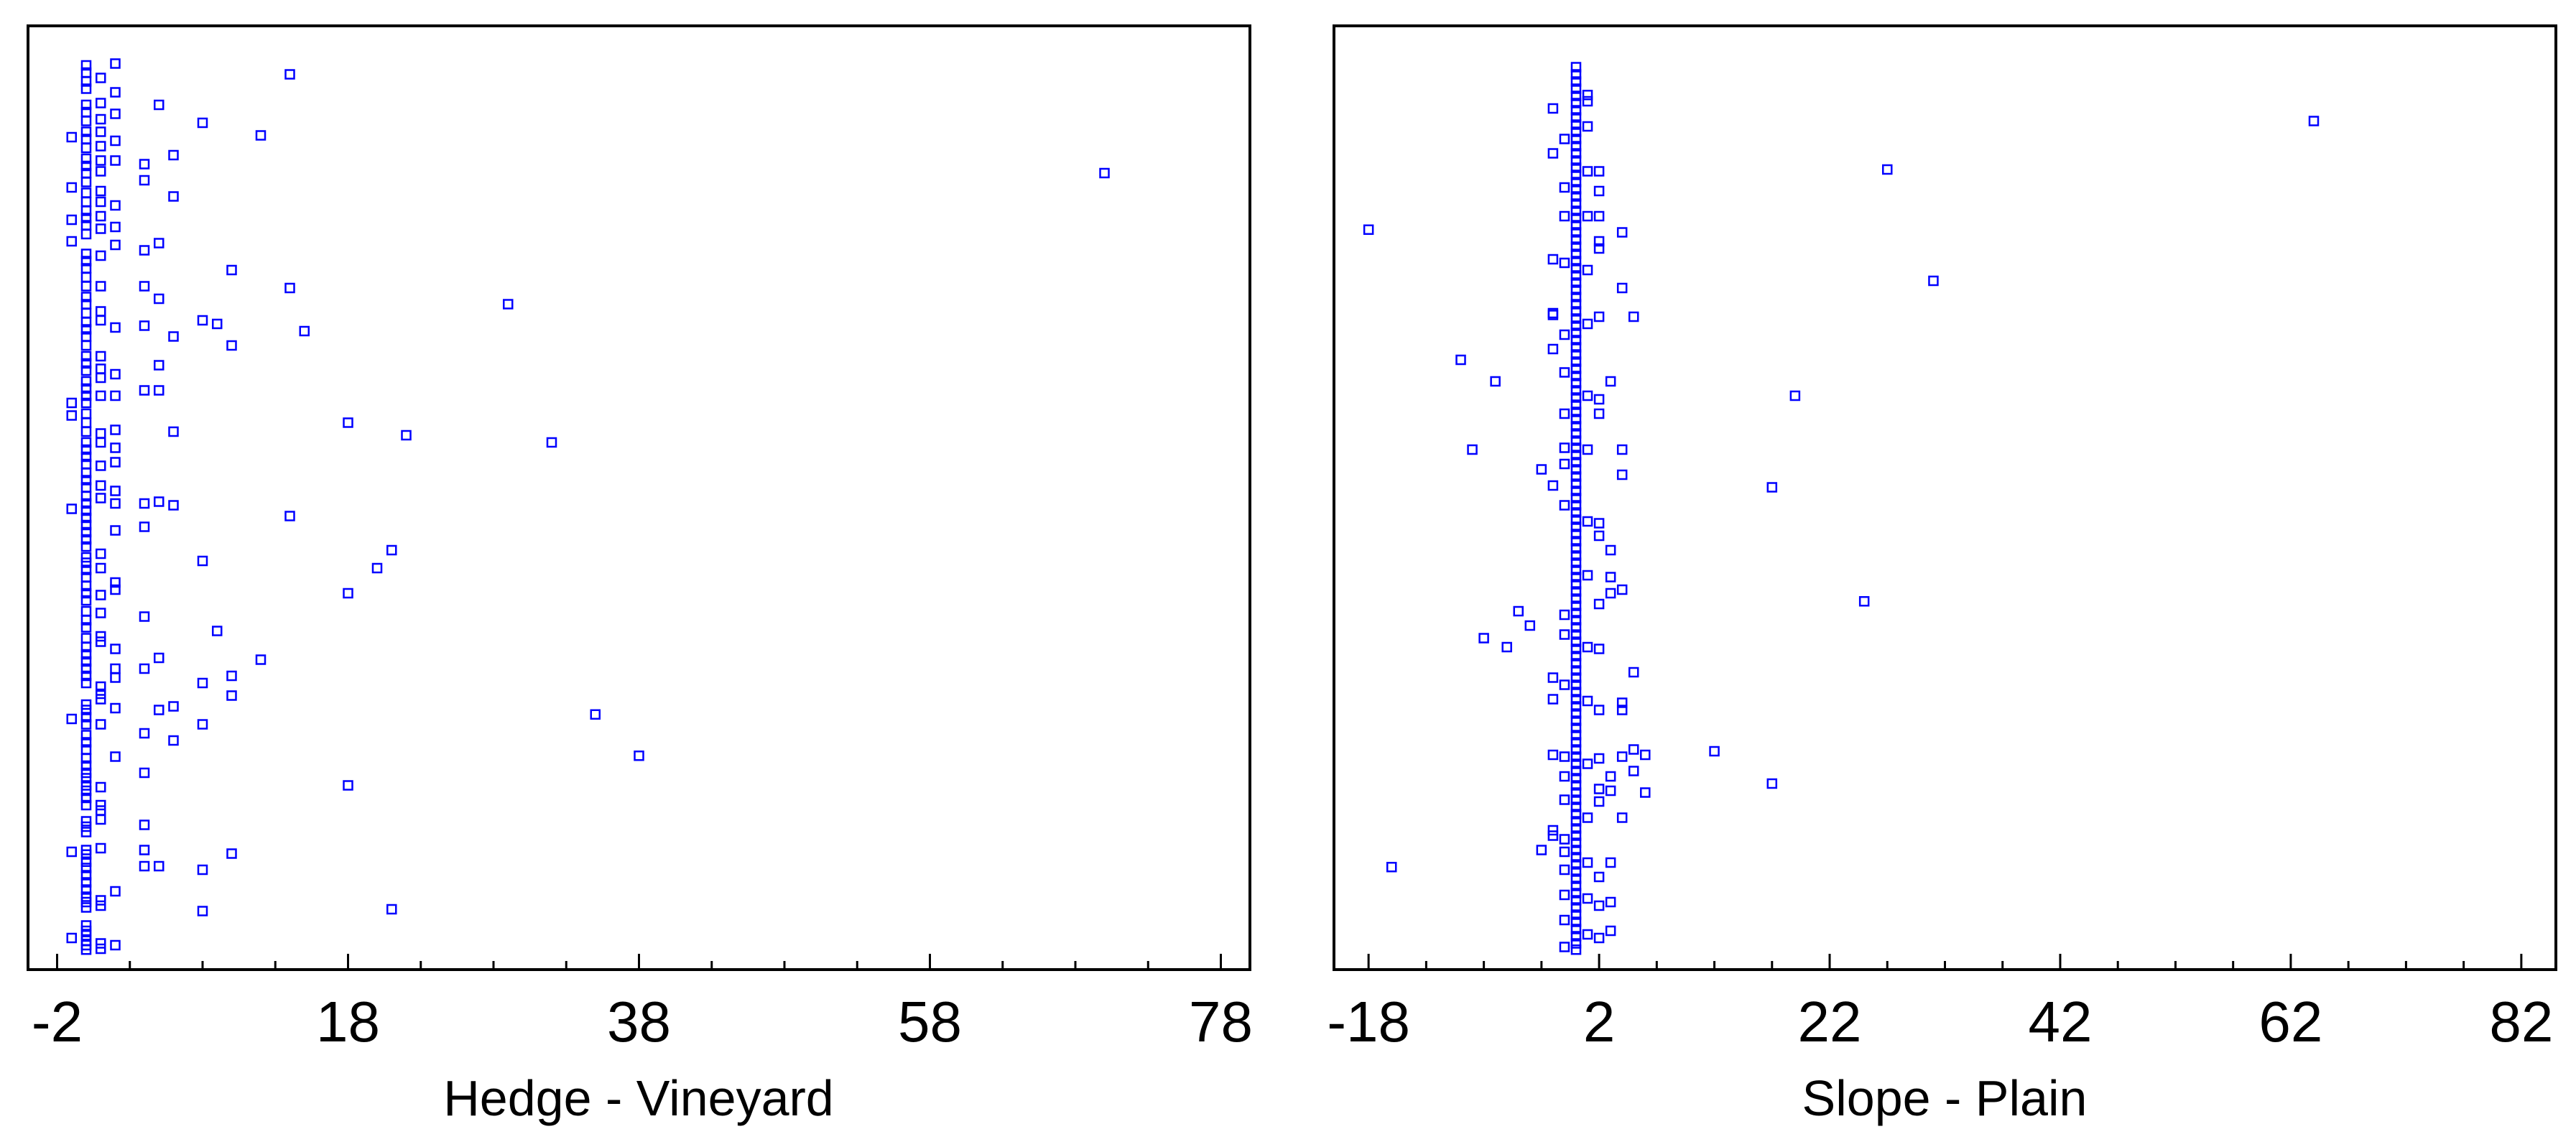  Describe the element at coordinates (1945, 962) in the screenshot. I see `x-ticks` at that location.